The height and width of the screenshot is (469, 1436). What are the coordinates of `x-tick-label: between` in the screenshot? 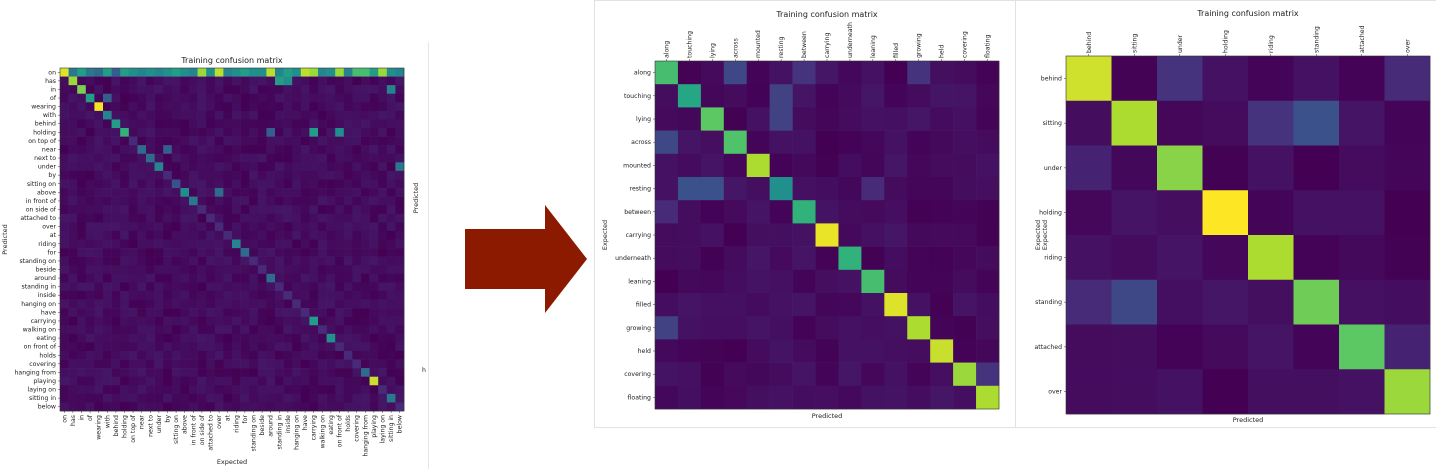 It's located at (804, 44).